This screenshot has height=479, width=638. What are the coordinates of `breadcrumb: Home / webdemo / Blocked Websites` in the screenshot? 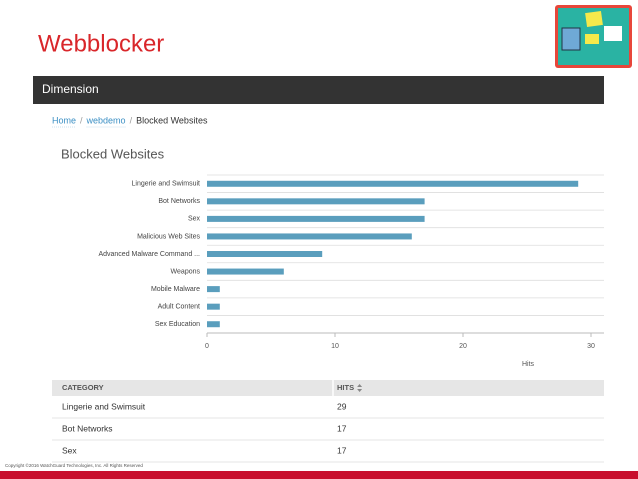 It's located at (130, 121).